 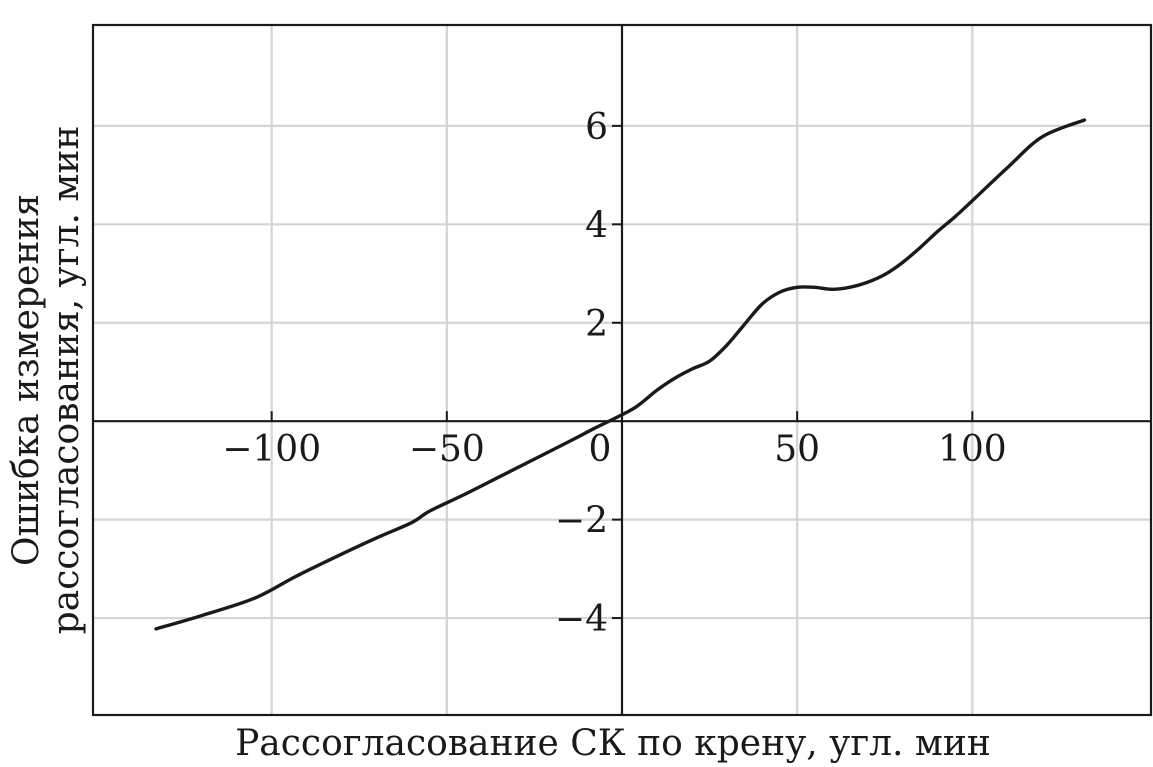 I want to click on y-tick-label: 6, so click(x=596, y=127).